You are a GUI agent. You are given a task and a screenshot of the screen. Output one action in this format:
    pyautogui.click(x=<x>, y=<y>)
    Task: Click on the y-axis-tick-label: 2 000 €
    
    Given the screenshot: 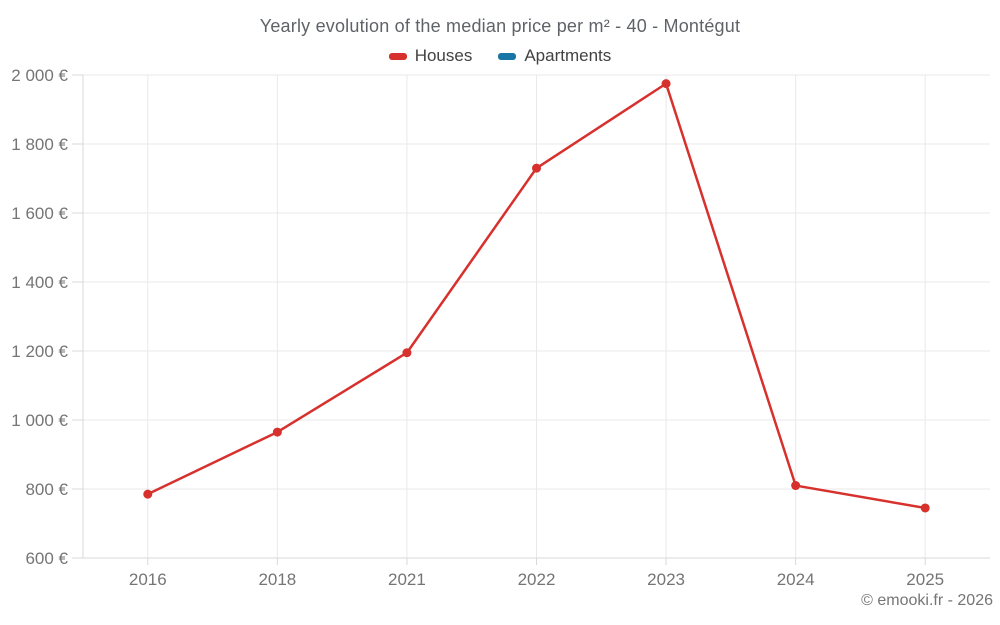 What is the action you would take?
    pyautogui.click(x=39, y=75)
    